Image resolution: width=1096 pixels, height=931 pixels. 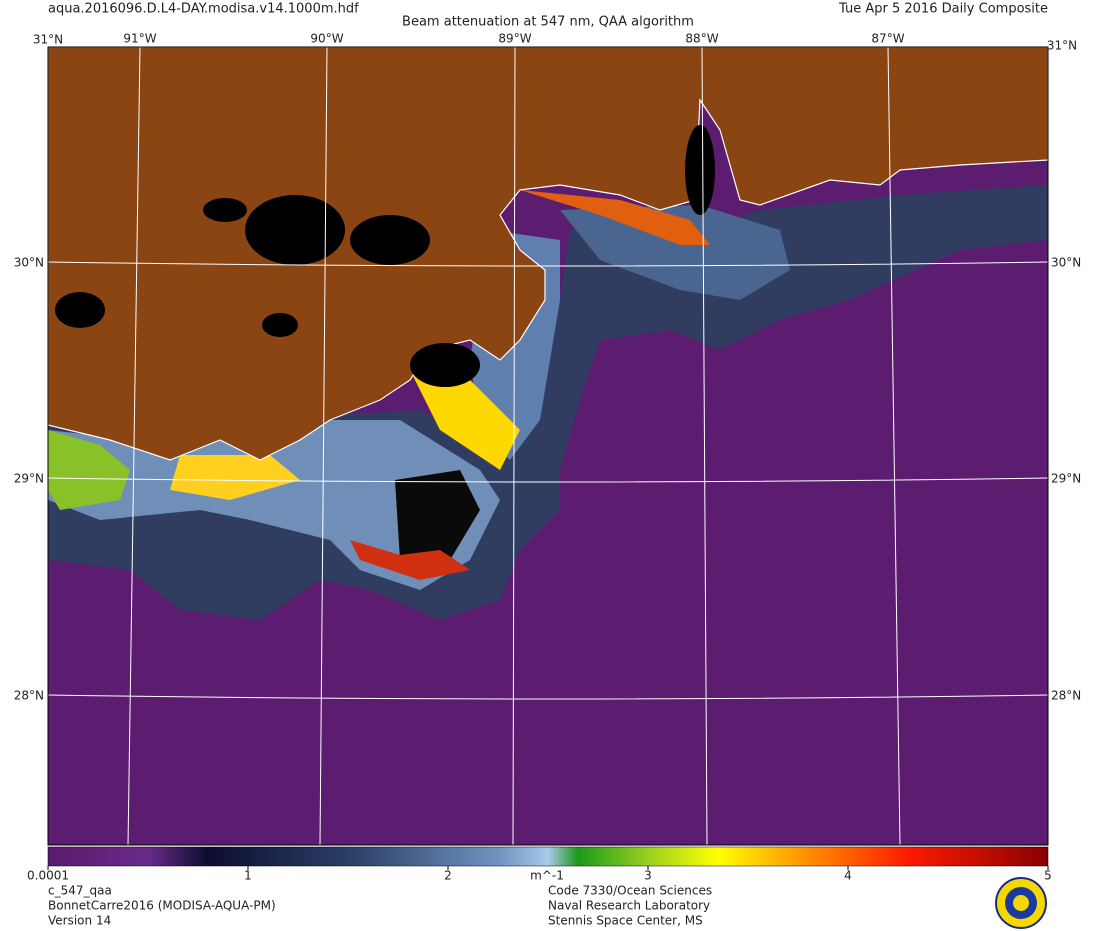 I want to click on lon-label: 89°W, so click(x=514, y=39).